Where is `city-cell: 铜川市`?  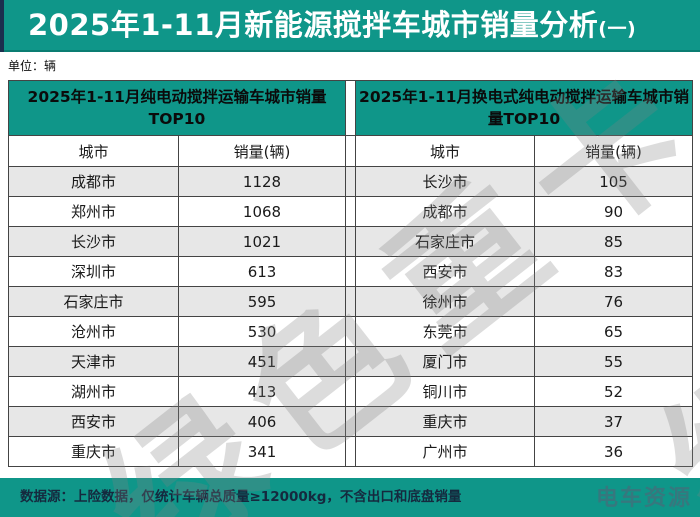 city-cell: 铜川市 is located at coordinates (445, 391).